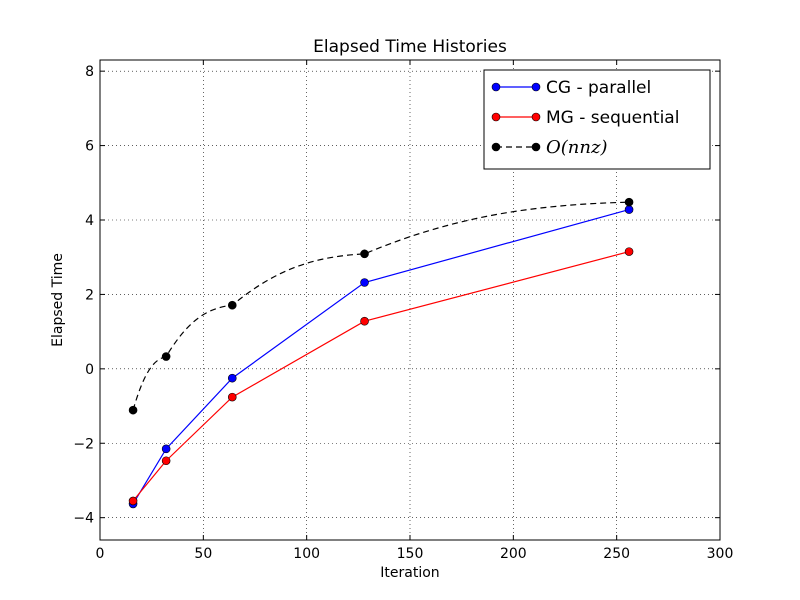  Describe the element at coordinates (576, 147) in the screenshot. I see `legend-label: O(nnz)` at that location.